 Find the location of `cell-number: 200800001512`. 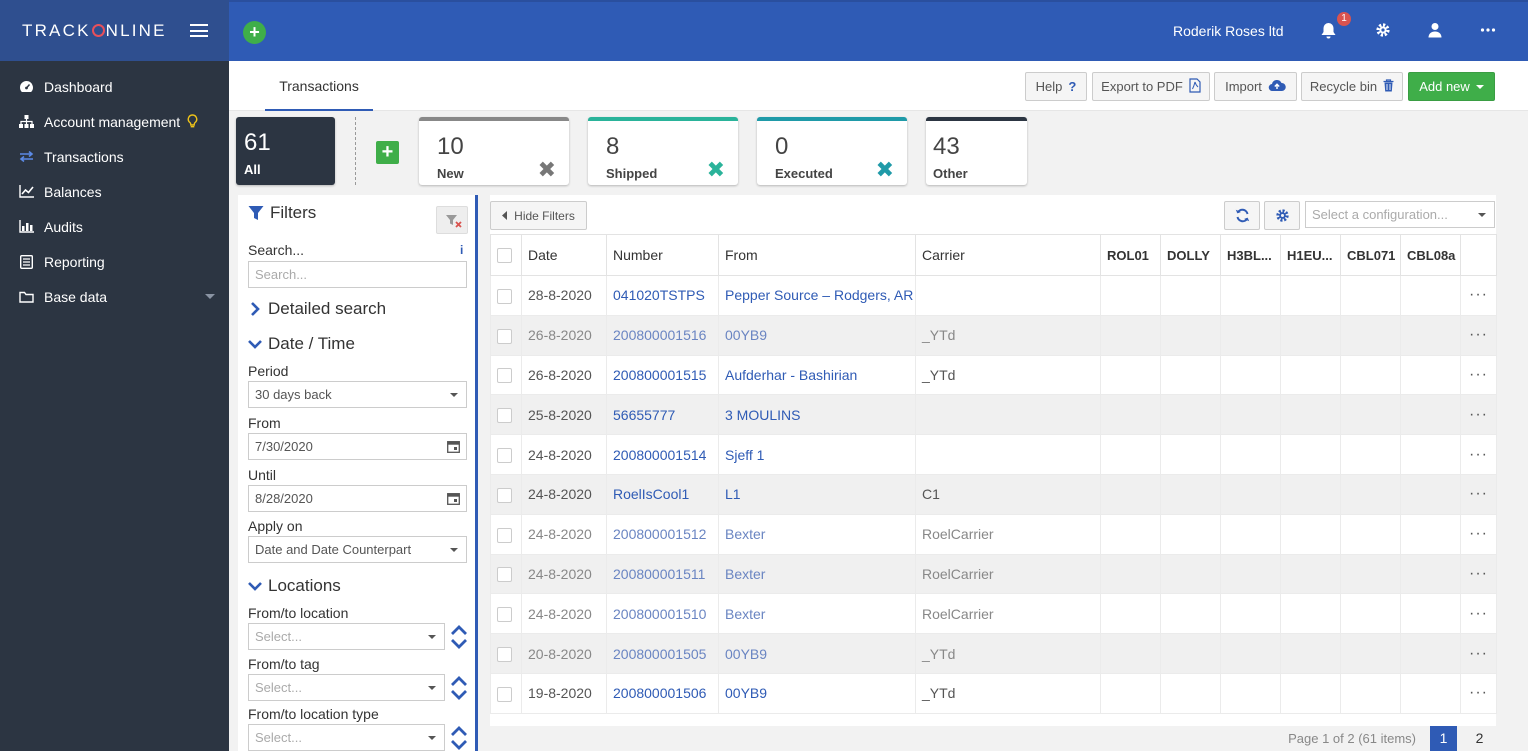

cell-number: 200800001512 is located at coordinates (662, 534).